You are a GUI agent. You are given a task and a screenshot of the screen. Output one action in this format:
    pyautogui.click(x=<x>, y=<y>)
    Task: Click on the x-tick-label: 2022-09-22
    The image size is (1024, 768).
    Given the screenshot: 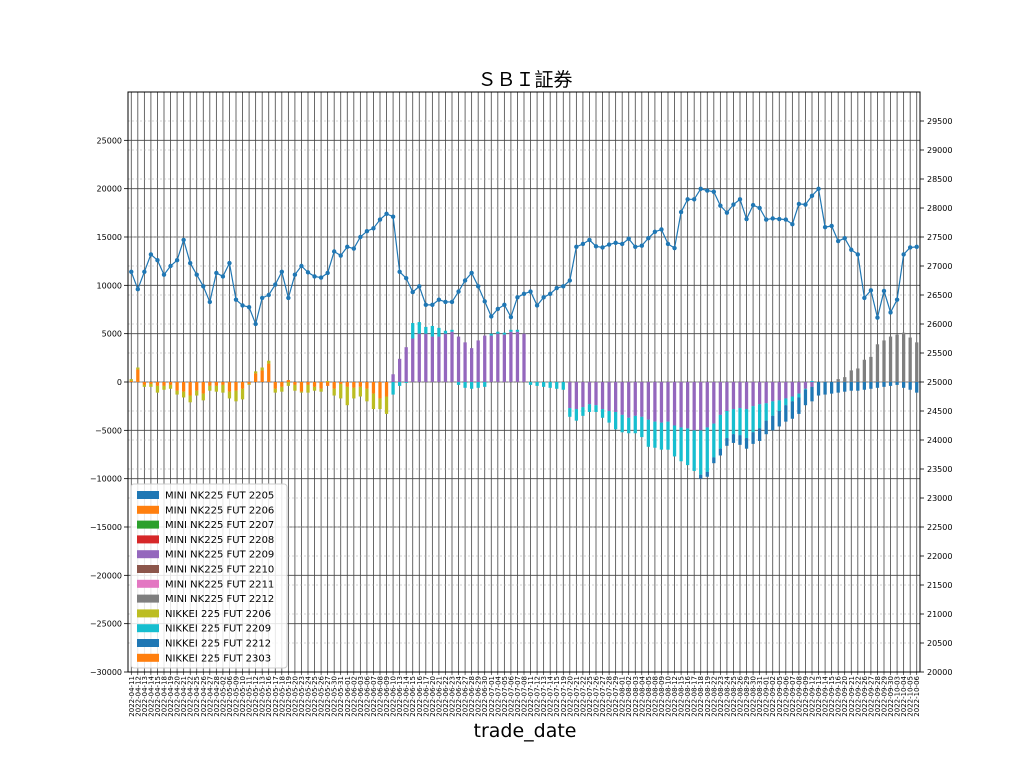 What is the action you would take?
    pyautogui.click(x=858, y=696)
    